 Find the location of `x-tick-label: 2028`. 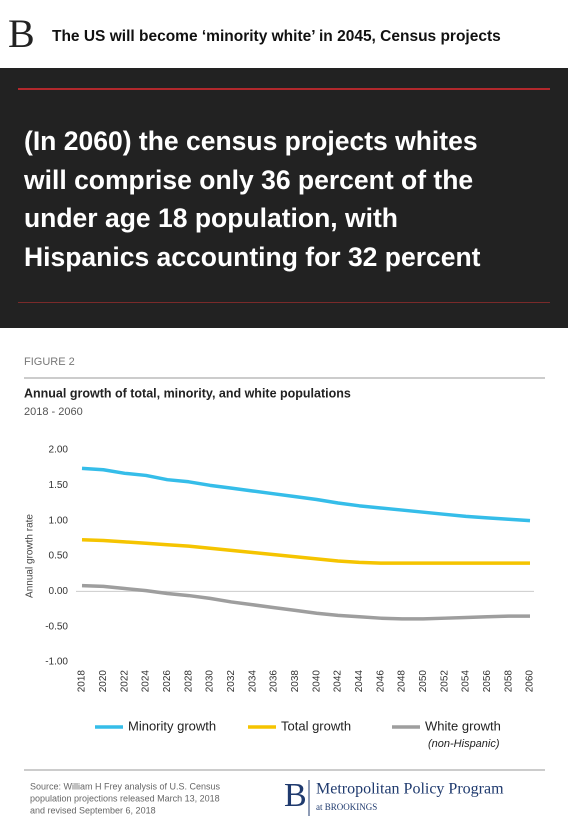

x-tick-label: 2028 is located at coordinates (188, 681).